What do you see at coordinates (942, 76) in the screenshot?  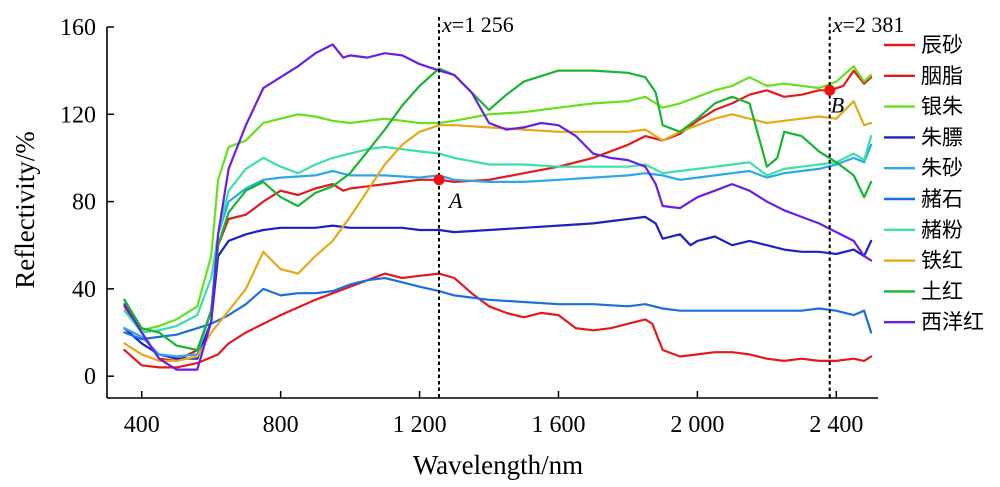 I see `legend-label: 胭脂` at bounding box center [942, 76].